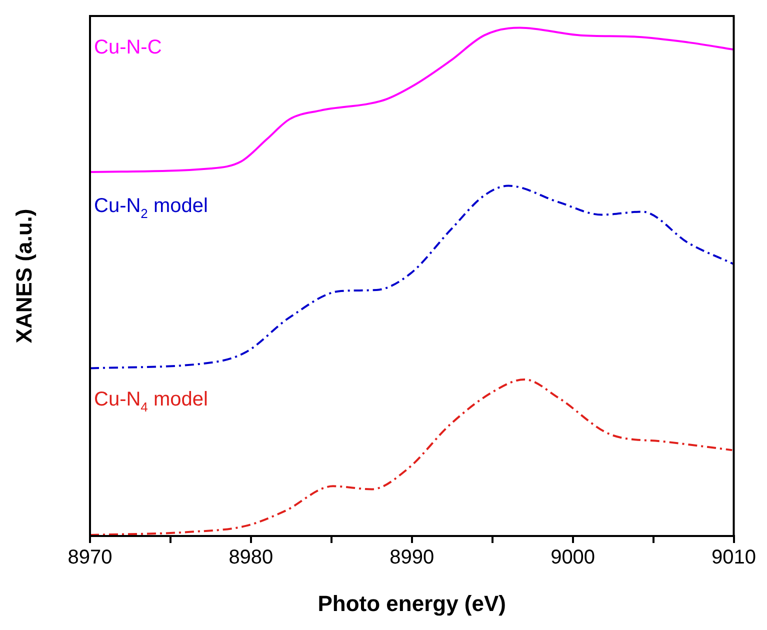 The width and height of the screenshot is (767, 630). I want to click on x-tick-label: 9000, so click(573, 557).